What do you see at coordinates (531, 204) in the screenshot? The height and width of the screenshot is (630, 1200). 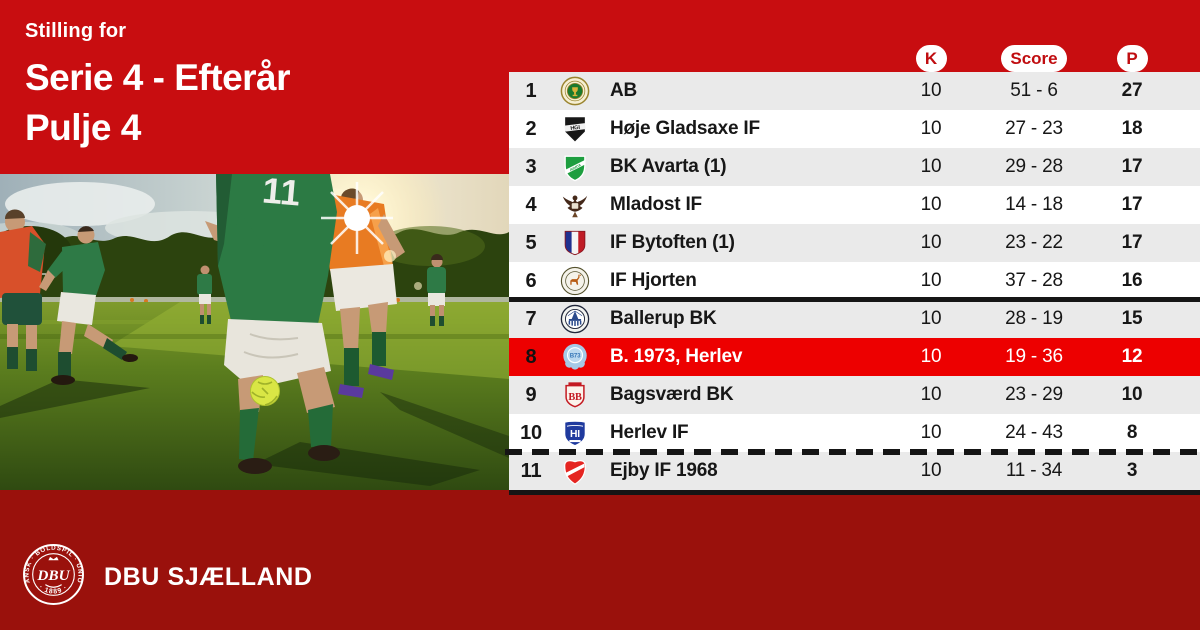 I see `position: 4` at bounding box center [531, 204].